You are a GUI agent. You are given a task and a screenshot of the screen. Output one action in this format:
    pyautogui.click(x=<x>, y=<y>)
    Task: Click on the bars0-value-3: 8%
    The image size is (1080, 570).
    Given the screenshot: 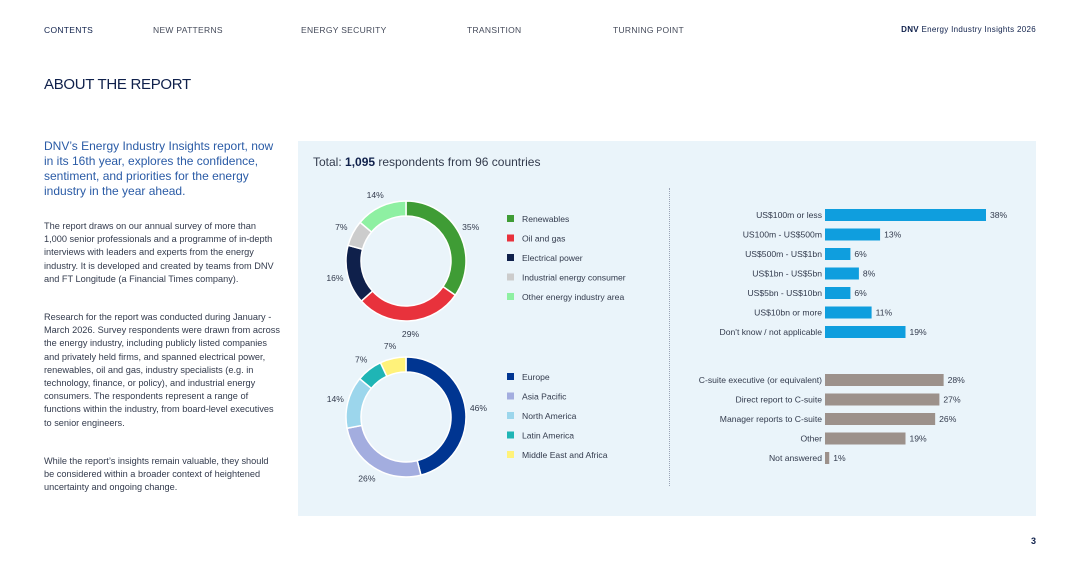 What is the action you would take?
    pyautogui.click(x=869, y=274)
    